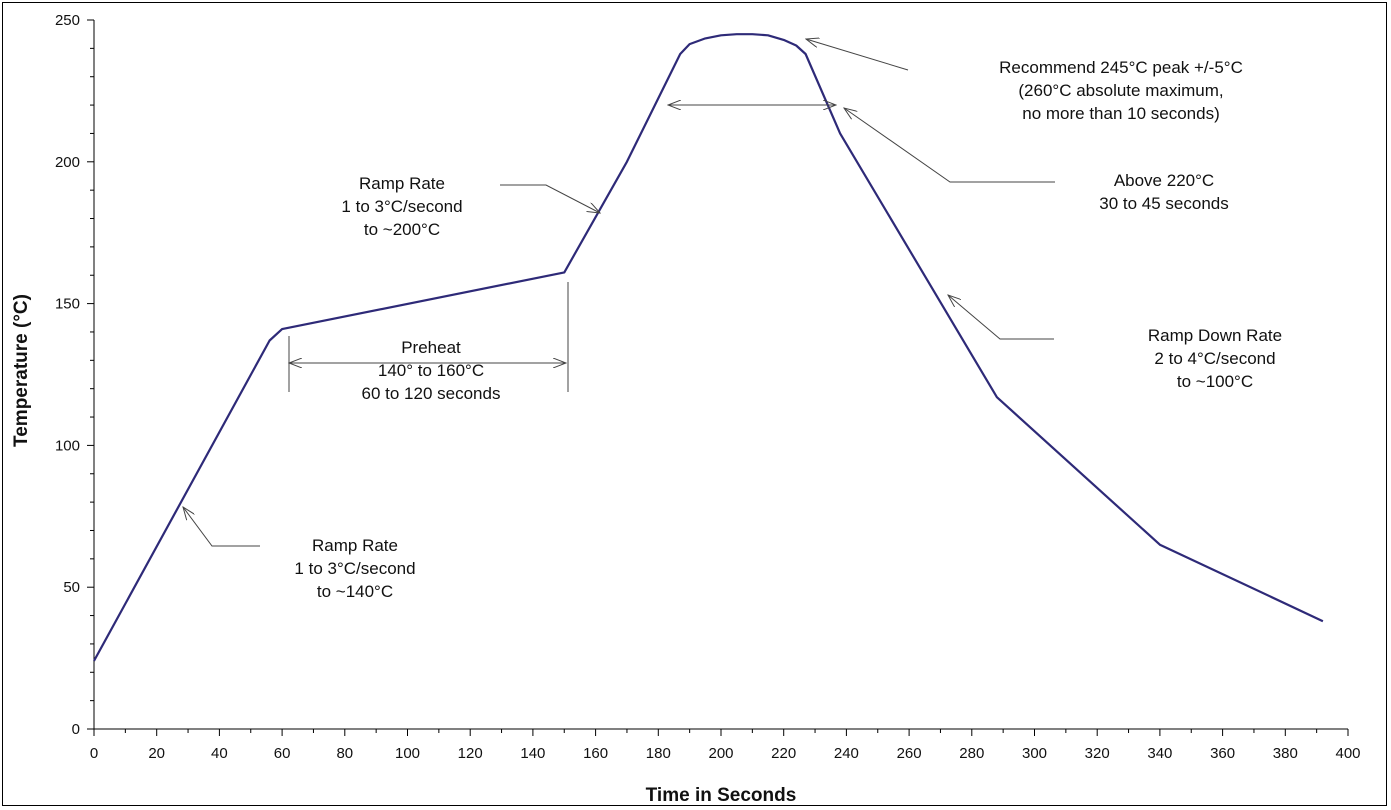  What do you see at coordinates (1159, 753) in the screenshot?
I see `x-tick-label: 340` at bounding box center [1159, 753].